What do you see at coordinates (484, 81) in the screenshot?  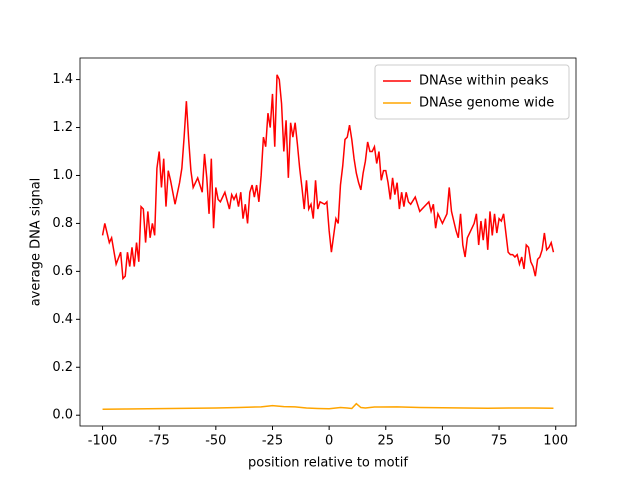 I see `legend-label: DNAse within peaks` at bounding box center [484, 81].